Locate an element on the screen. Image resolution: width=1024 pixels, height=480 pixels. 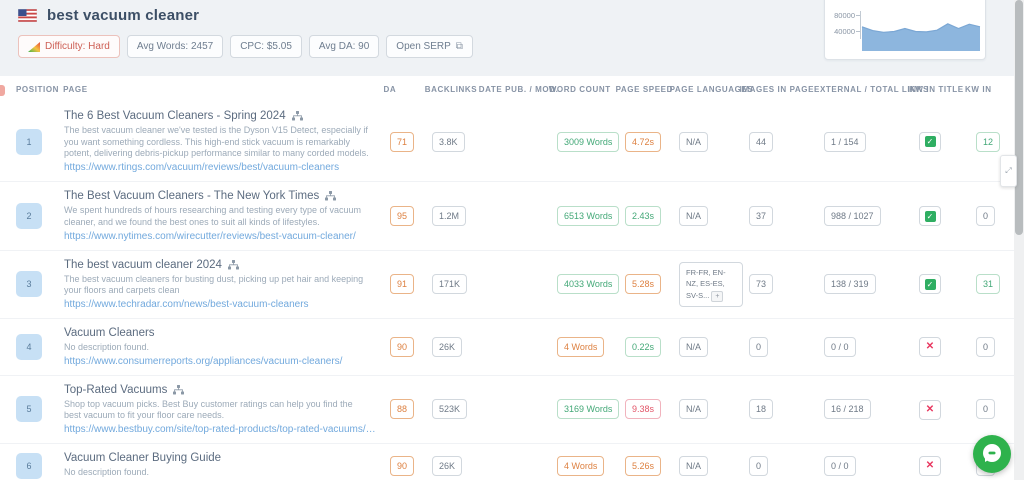
column-header-page-speed: PAGE SPEED is located at coordinates (644, 89).